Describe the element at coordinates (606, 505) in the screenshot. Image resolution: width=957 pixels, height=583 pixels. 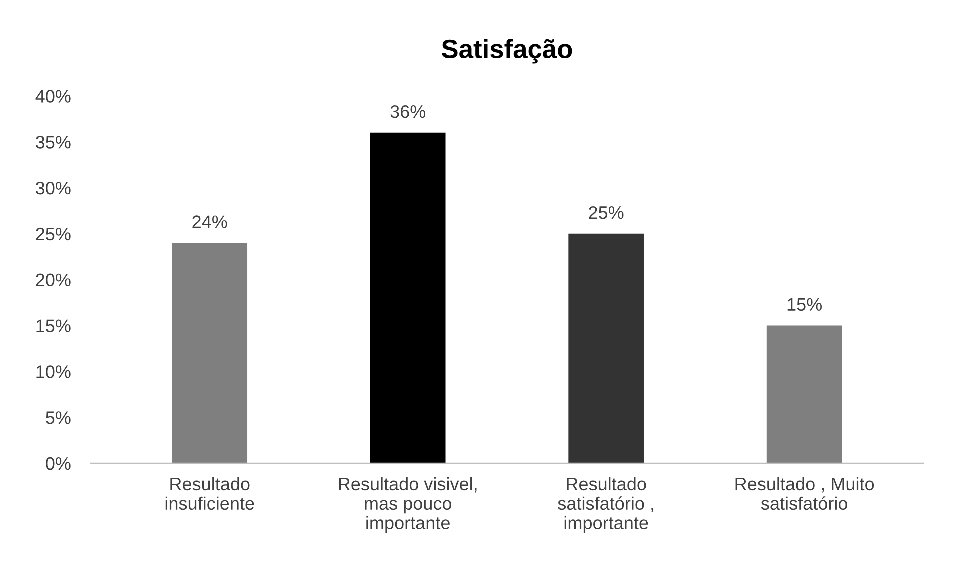
I see `x-tick-label: Resultado satisfatório , importante` at that location.